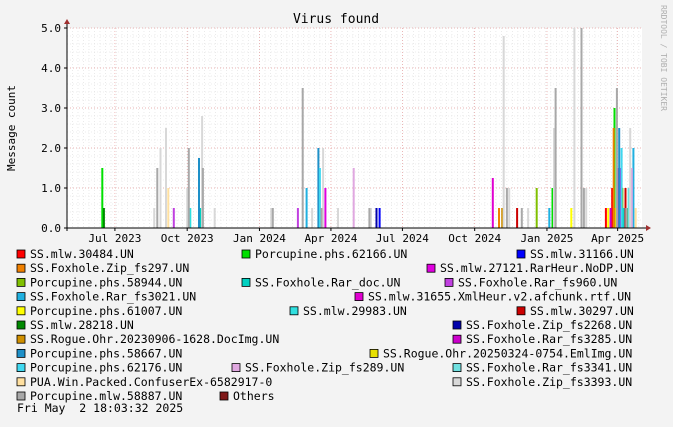 The height and width of the screenshot is (427, 673). What do you see at coordinates (336, 19) in the screenshot?
I see `chart-title: Virus found` at bounding box center [336, 19].